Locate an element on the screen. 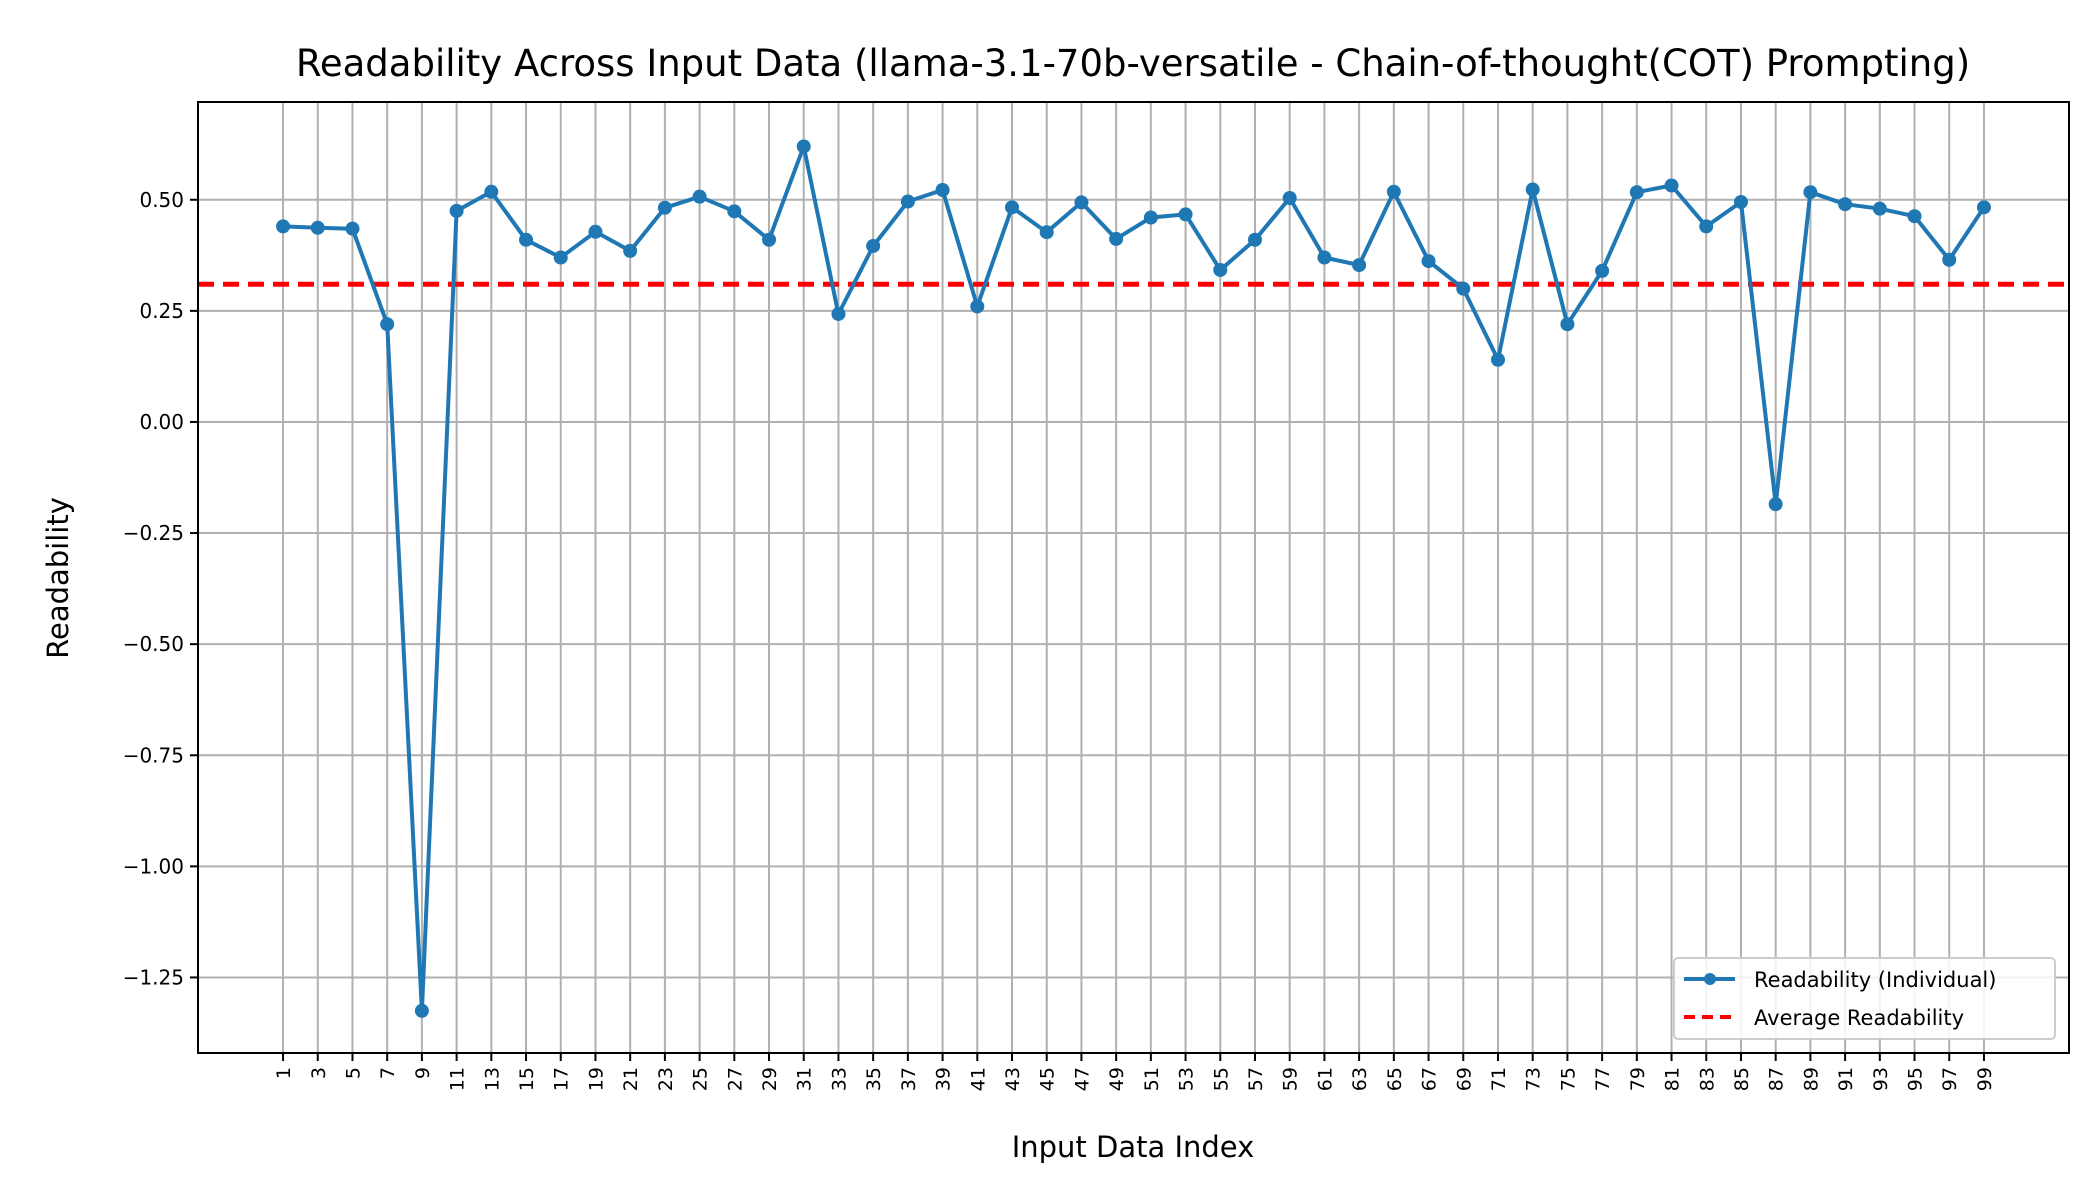 The image size is (2100, 1204). x-tick-label: 47 is located at coordinates (1082, 1079).